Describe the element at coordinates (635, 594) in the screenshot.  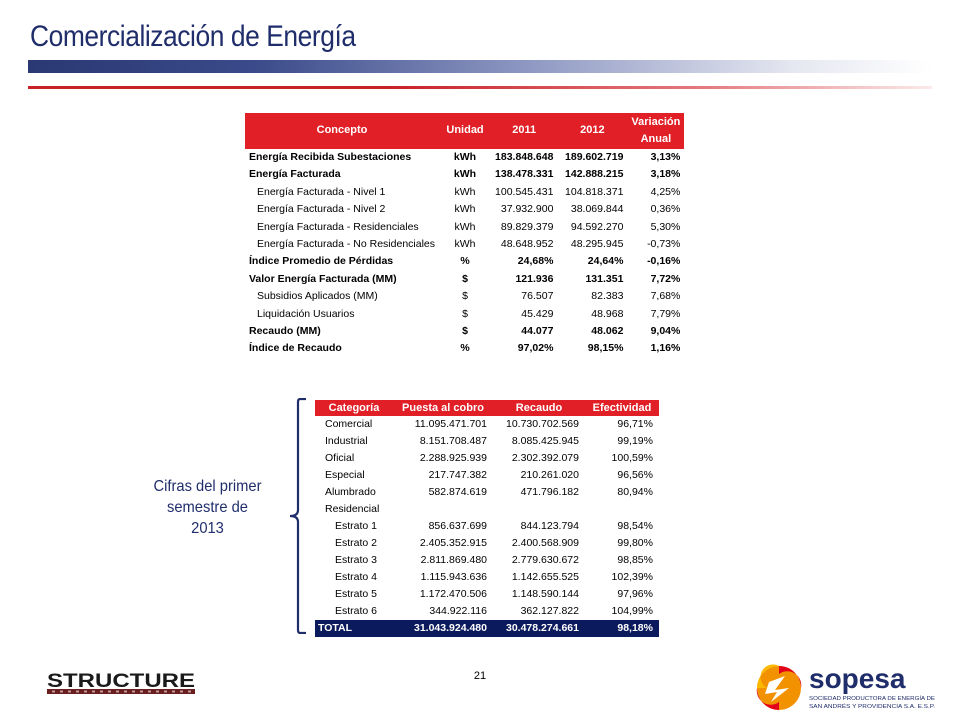
I see `cell-efectividad: 97,96%` at that location.